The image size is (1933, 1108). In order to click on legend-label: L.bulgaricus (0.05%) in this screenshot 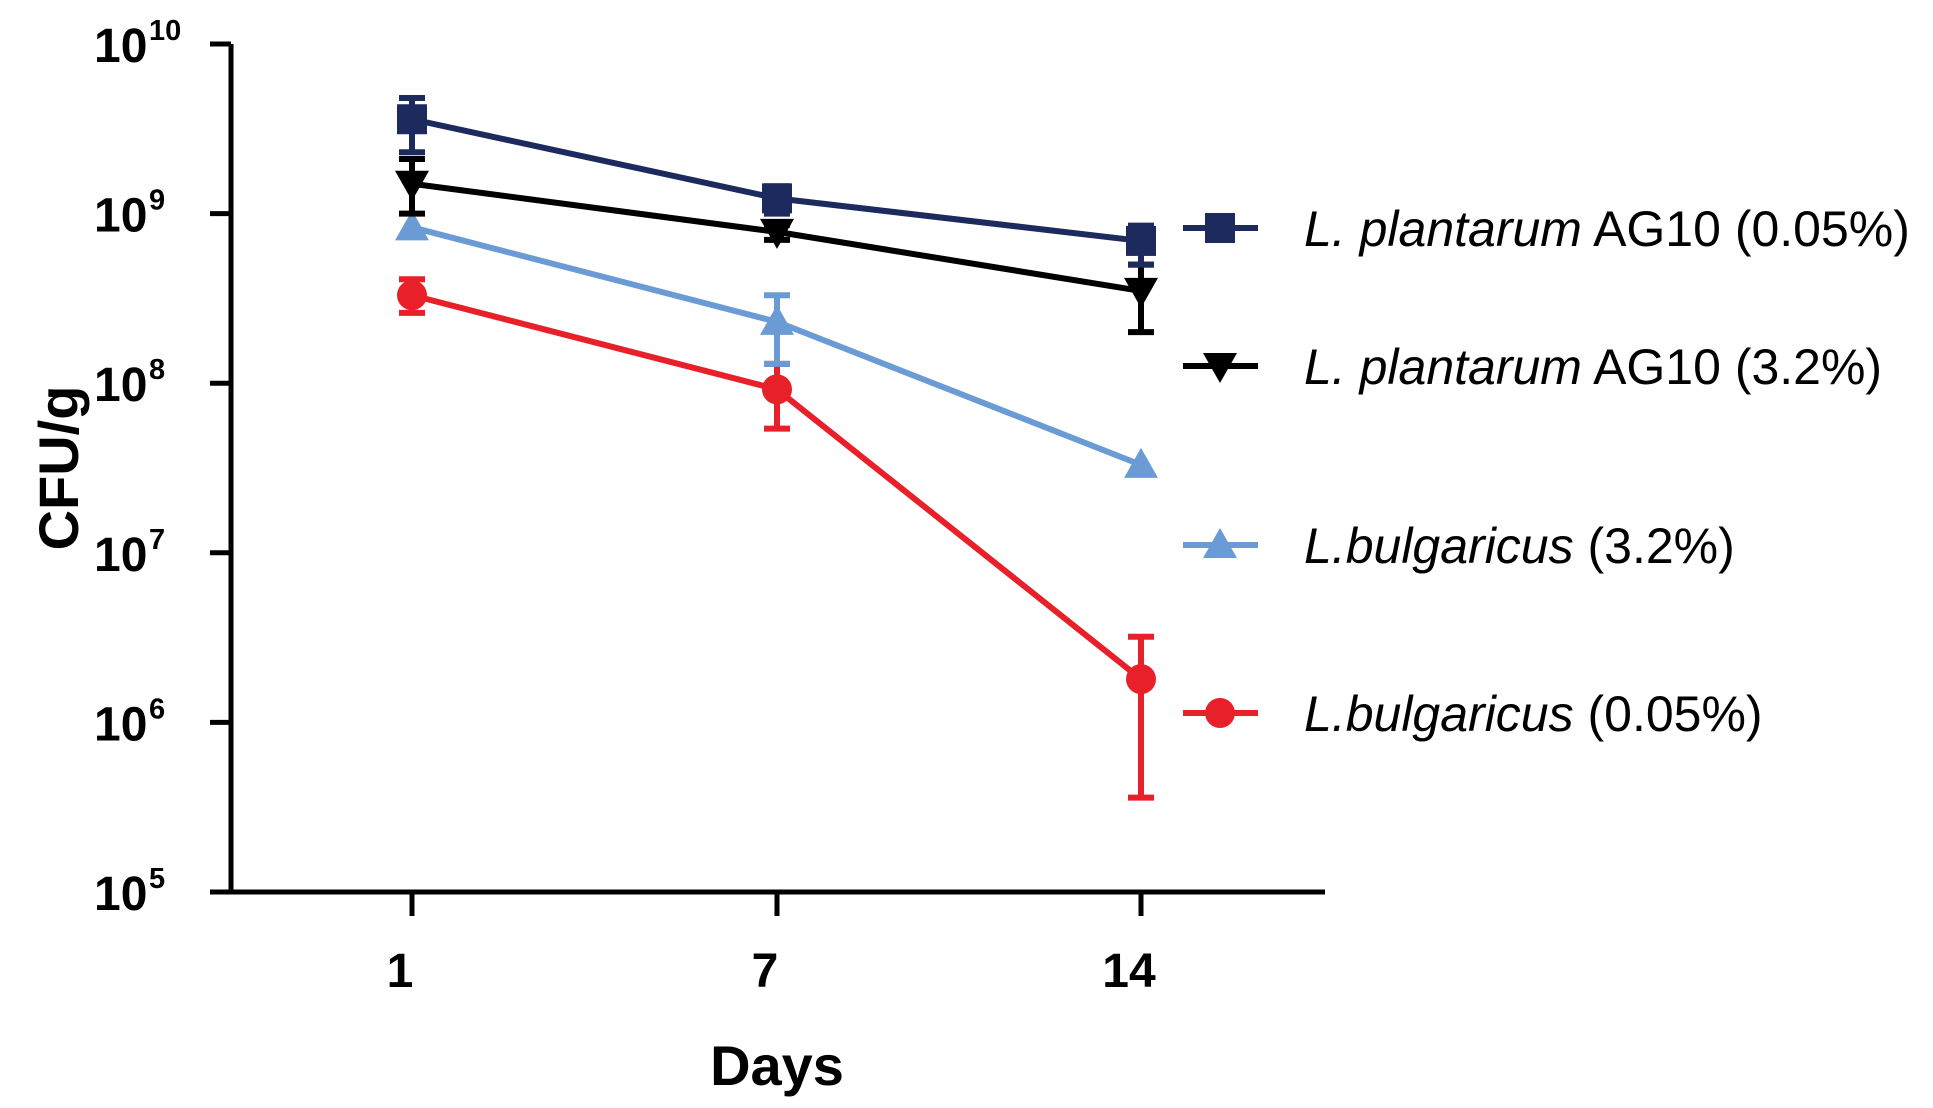, I will do `click(1533, 714)`.